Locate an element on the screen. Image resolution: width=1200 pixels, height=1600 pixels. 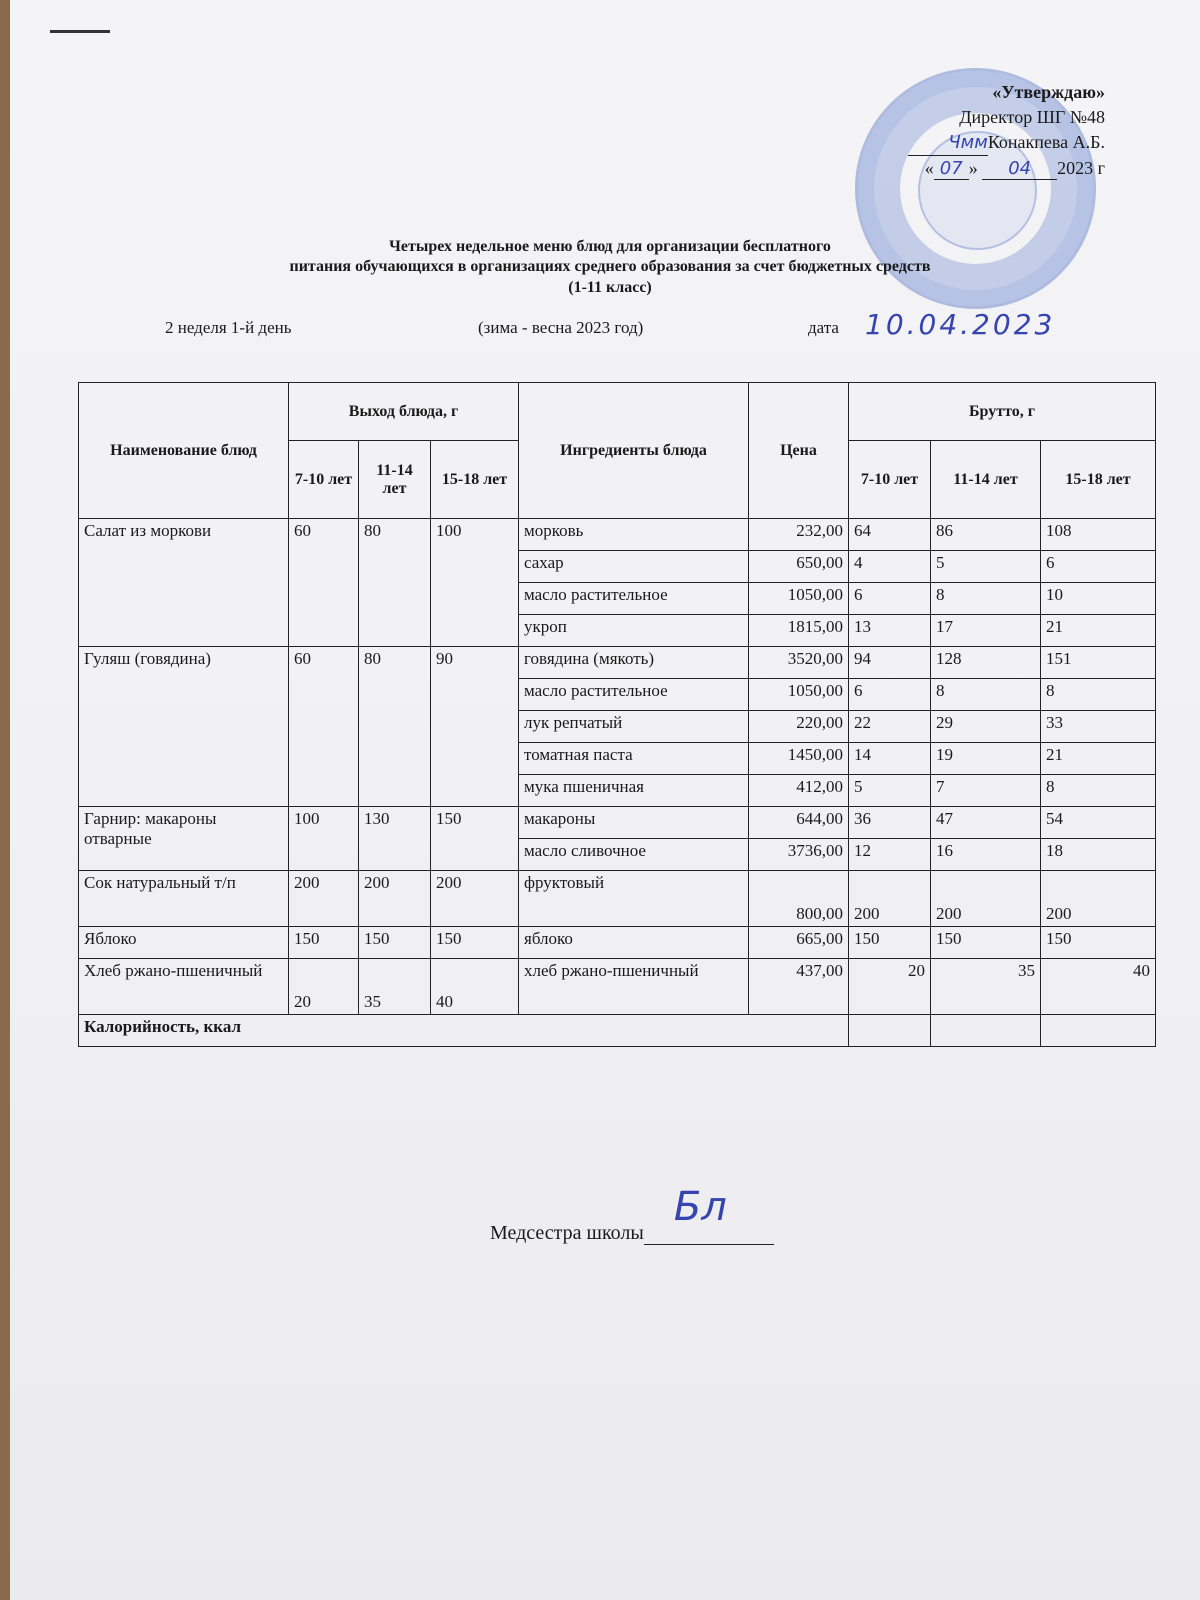
season: (зима - весна 2023 год) is located at coordinates (561, 327).